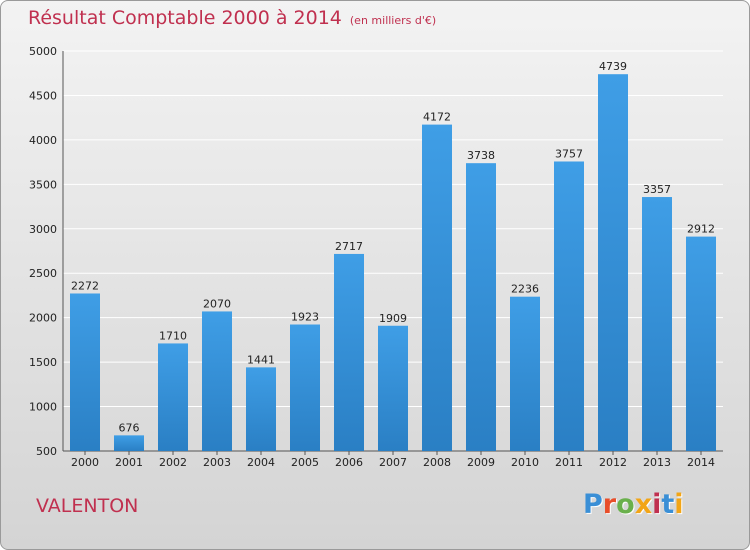 The height and width of the screenshot is (550, 750). Describe the element at coordinates (217, 462) in the screenshot. I see `x-tick-label: 2003` at that location.